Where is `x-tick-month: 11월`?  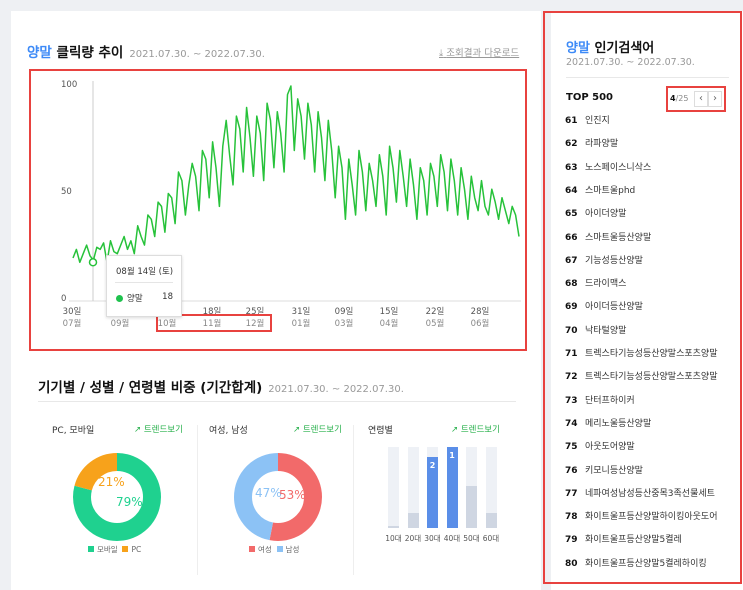 x-tick-month: 11월 is located at coordinates (212, 324).